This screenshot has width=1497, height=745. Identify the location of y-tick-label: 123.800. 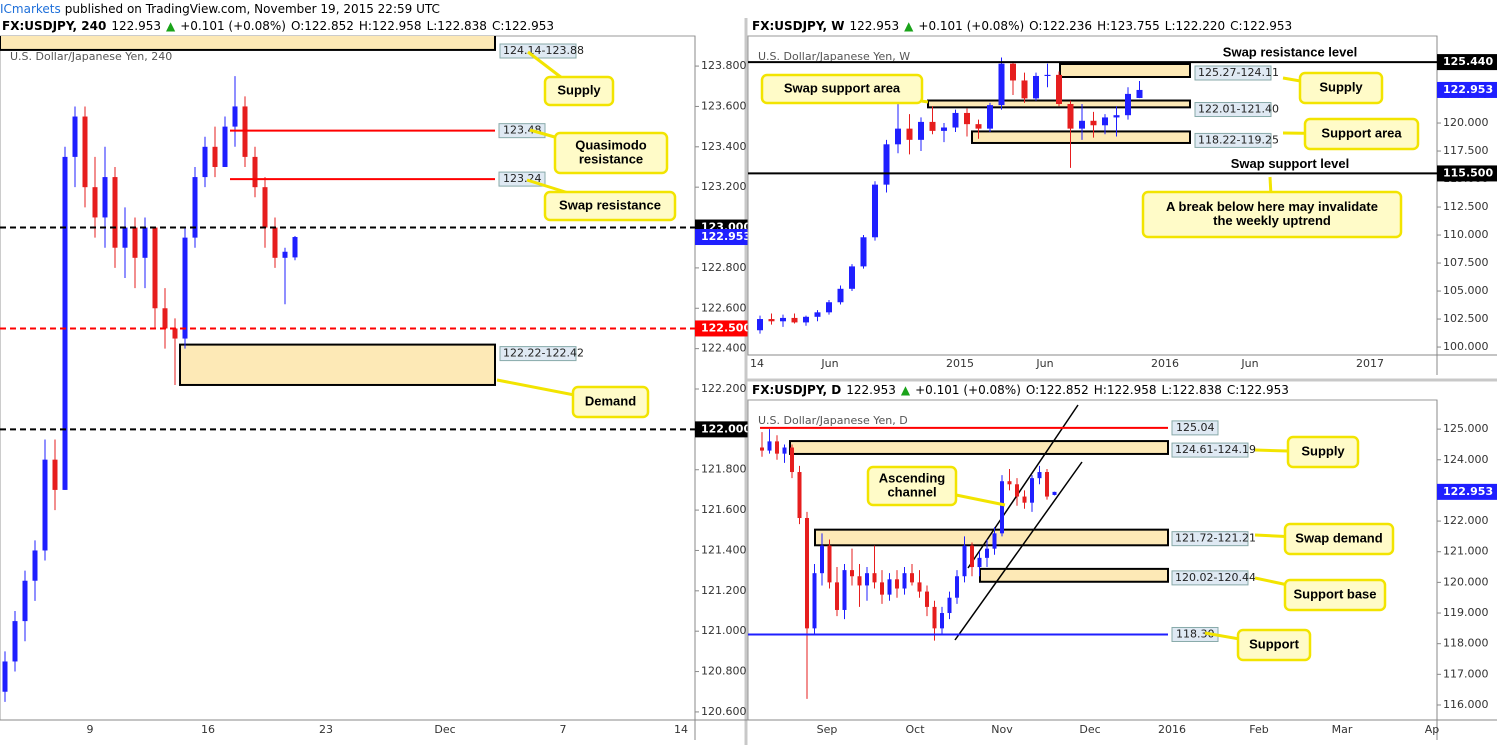
(724, 65).